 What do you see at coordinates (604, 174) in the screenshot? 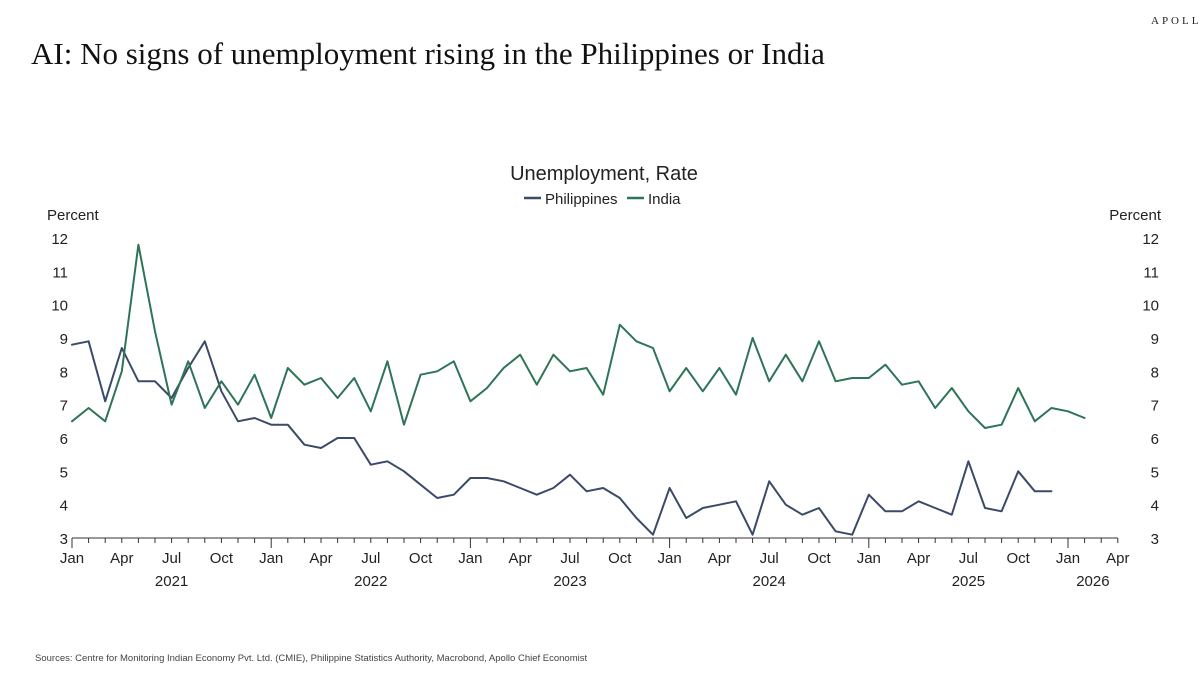
I see `chart-title: Unemployment, Rate` at bounding box center [604, 174].